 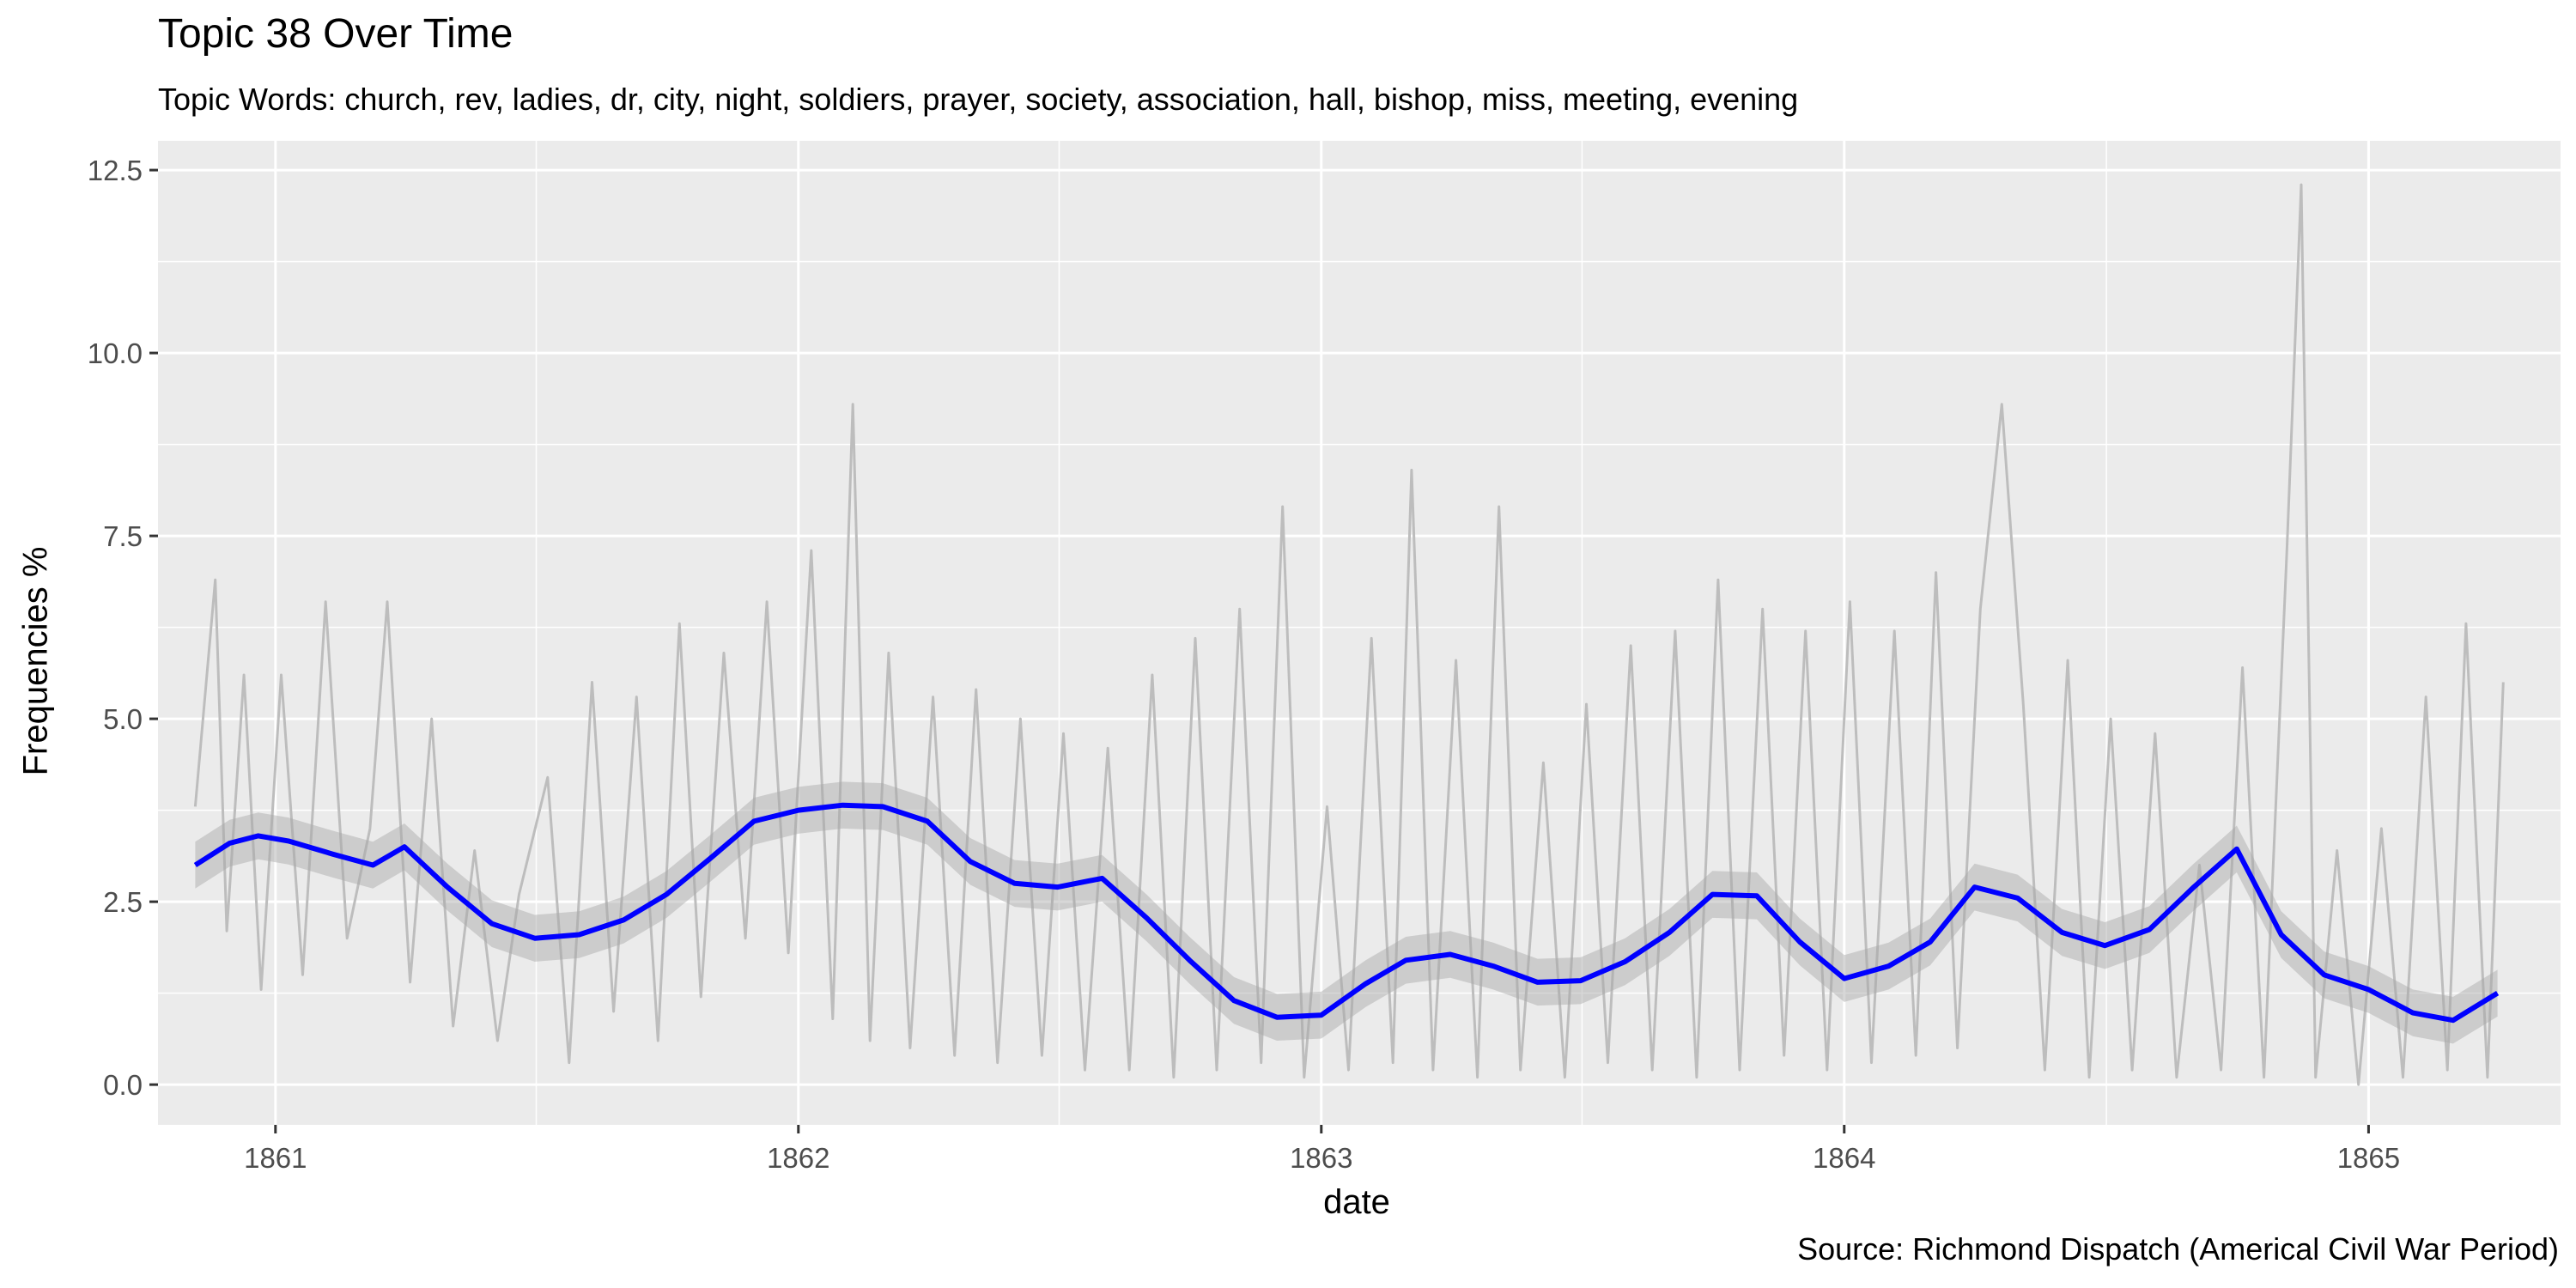 What do you see at coordinates (1321, 1158) in the screenshot?
I see `x-tick-label: 1863` at bounding box center [1321, 1158].